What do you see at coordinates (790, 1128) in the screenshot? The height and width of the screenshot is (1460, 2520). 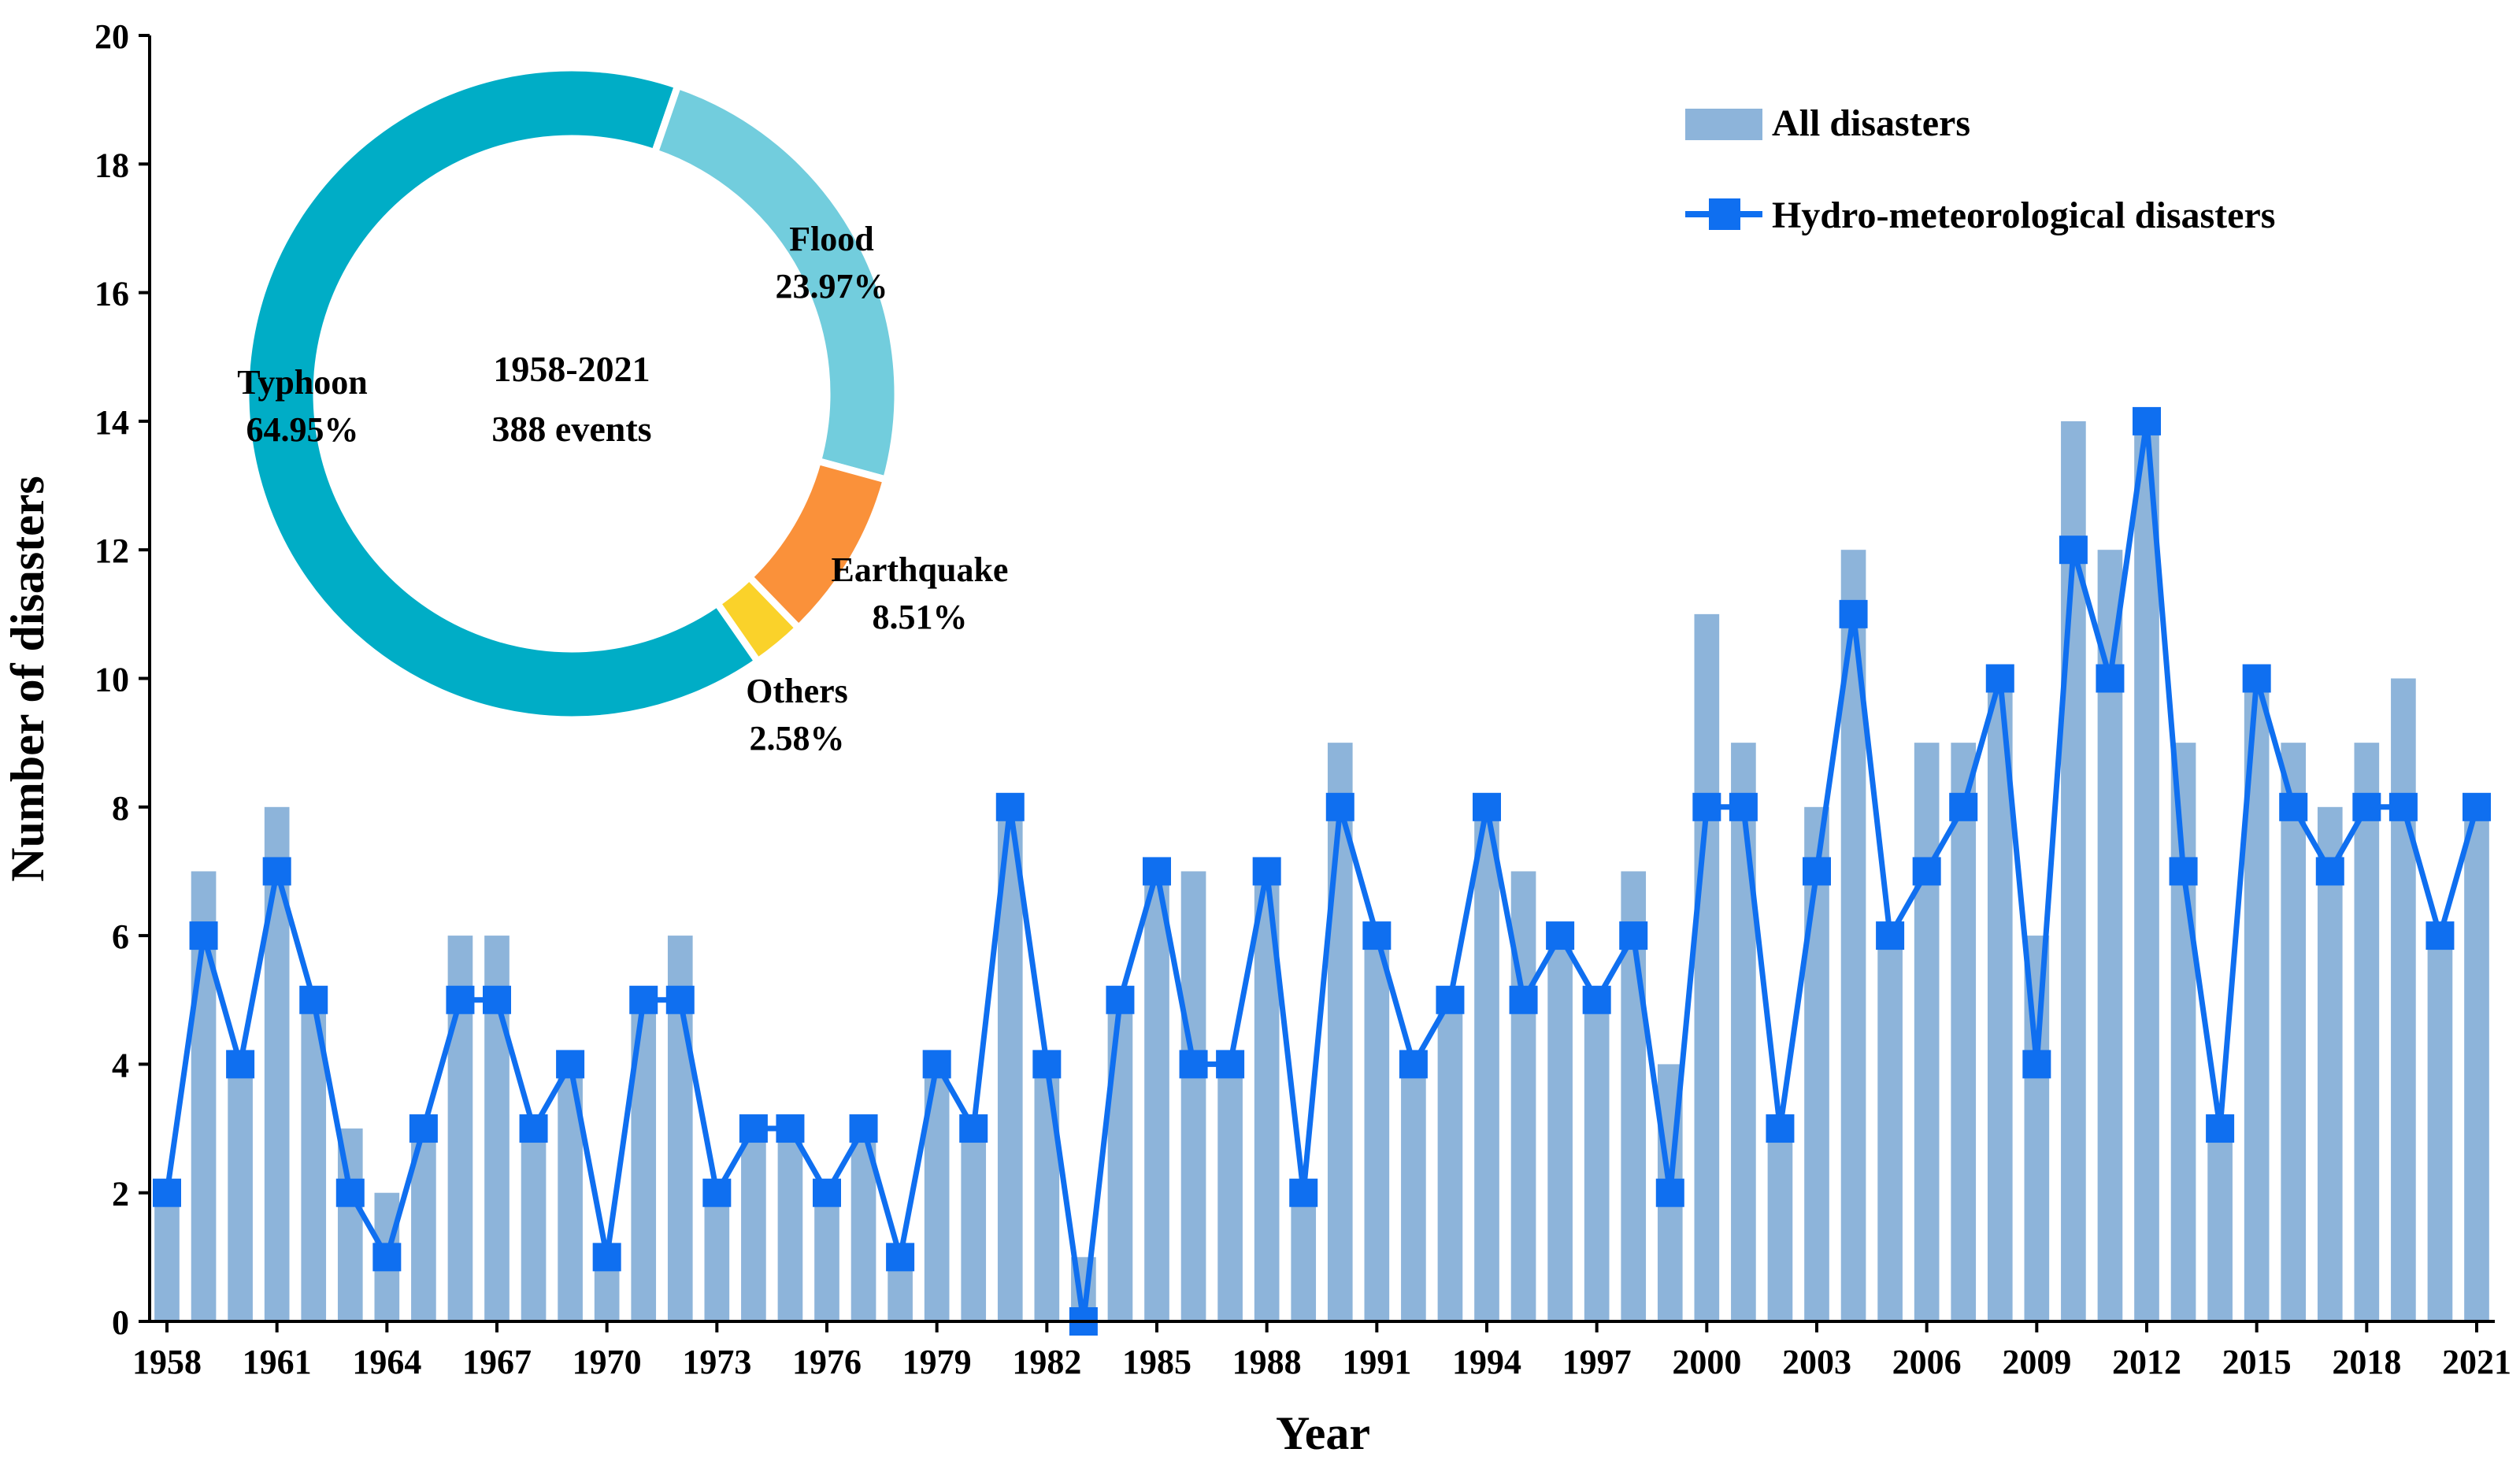 I see `hydro-marker-1975` at bounding box center [790, 1128].